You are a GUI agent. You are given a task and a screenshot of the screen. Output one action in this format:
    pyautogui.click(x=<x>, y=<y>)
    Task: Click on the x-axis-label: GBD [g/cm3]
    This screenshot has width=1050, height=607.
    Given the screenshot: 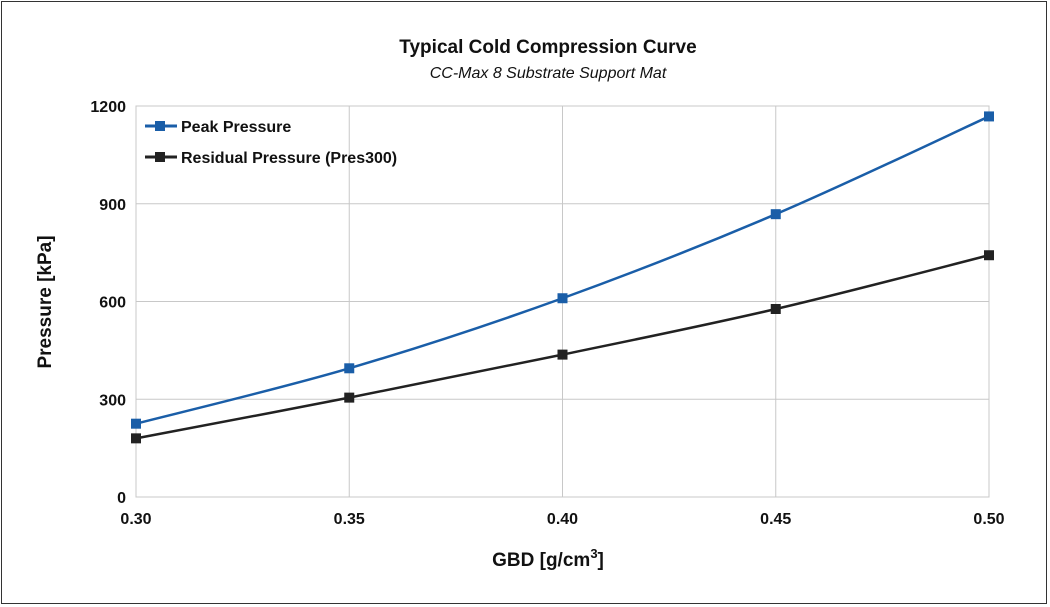 What is the action you would take?
    pyautogui.click(x=548, y=558)
    